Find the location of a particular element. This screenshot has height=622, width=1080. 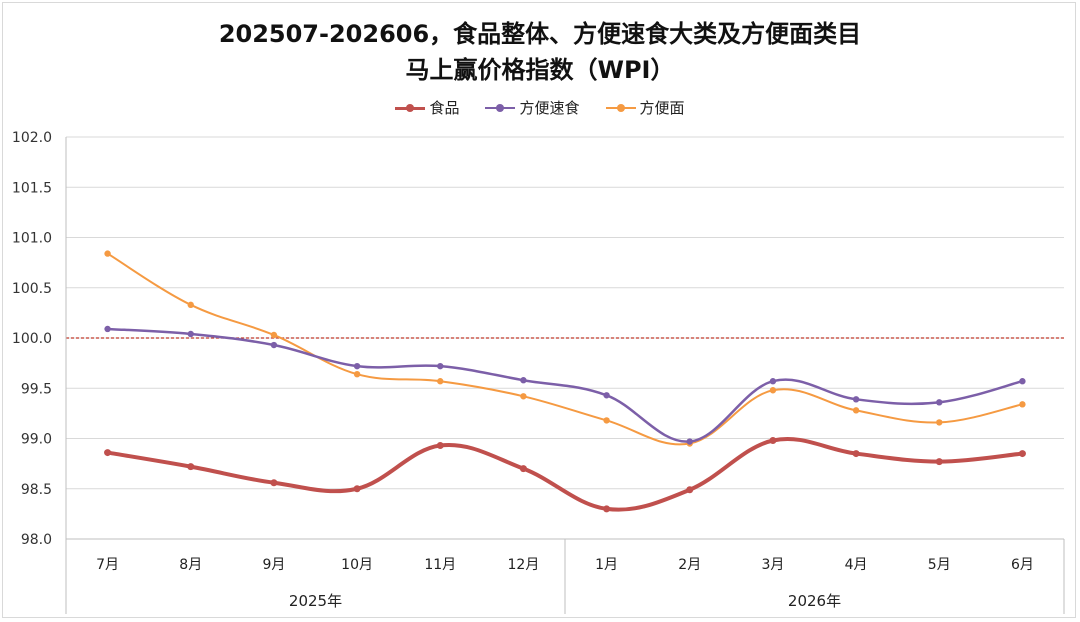

y-tick-label: 101.0 is located at coordinates (32, 239).